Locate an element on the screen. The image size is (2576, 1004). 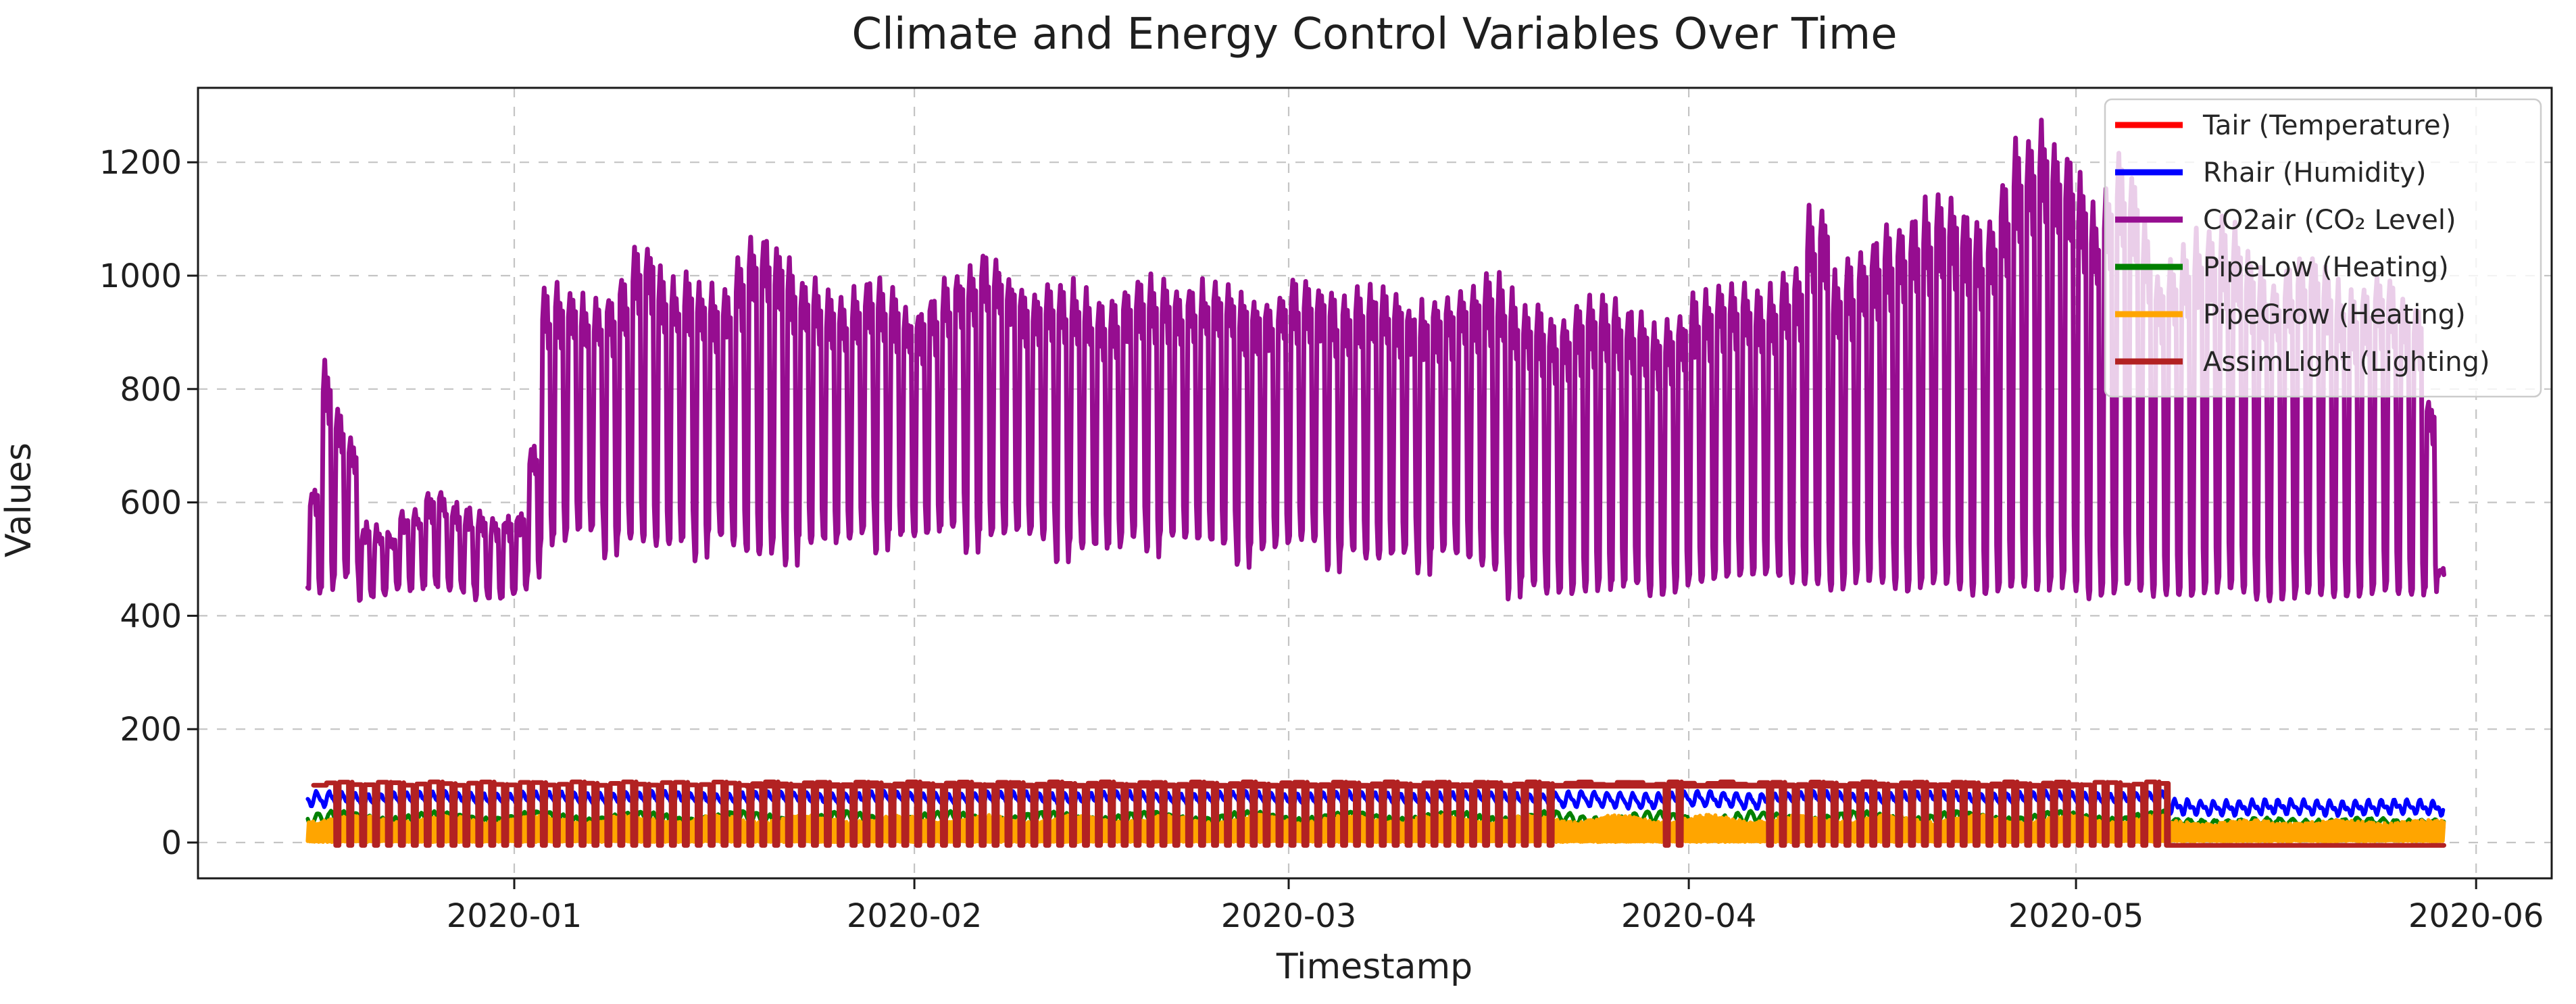
legend-label-Tair: Tair (Temperature) is located at coordinates (2327, 125).